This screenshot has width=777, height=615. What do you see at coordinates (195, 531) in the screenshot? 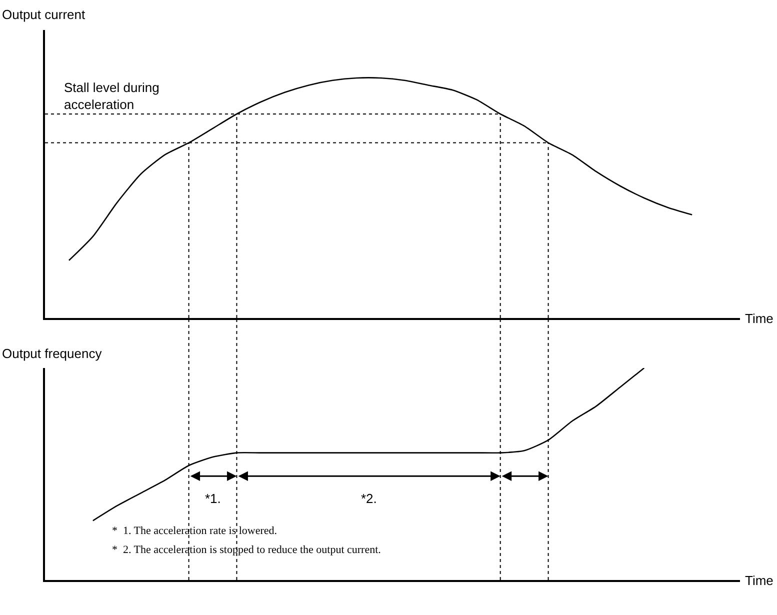
I see `annotation: * 1. The acceleration rate is lowered.` at bounding box center [195, 531].